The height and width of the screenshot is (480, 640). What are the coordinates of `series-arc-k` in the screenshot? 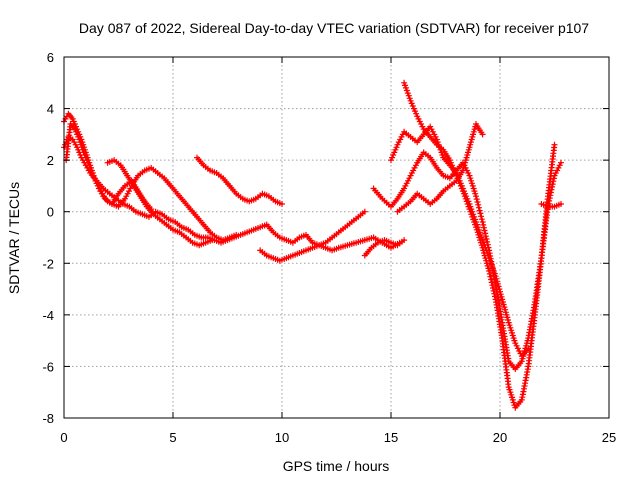 It's located at (551, 205).